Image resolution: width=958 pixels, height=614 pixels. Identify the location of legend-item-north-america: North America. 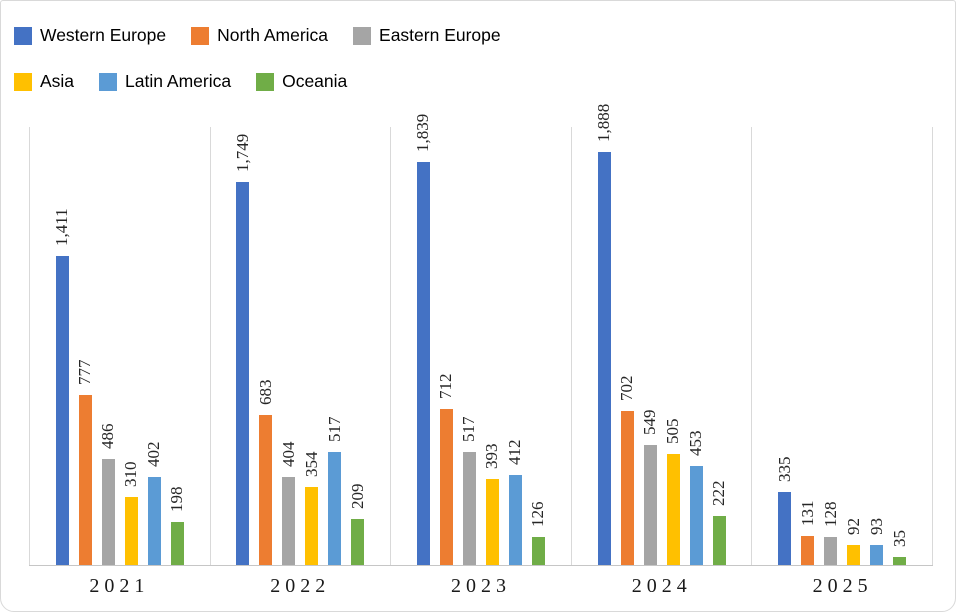
(259, 35).